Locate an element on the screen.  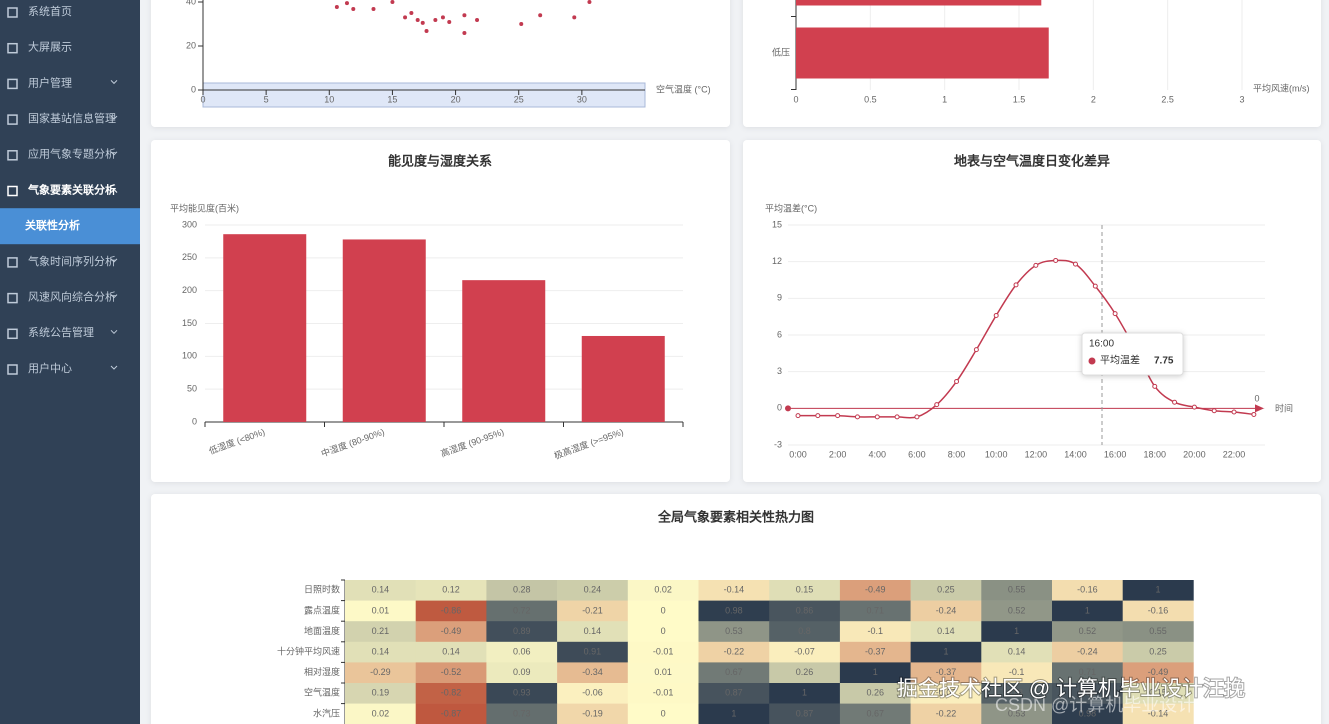
y-axis-label: 平均能见度(百米) is located at coordinates (204, 207).